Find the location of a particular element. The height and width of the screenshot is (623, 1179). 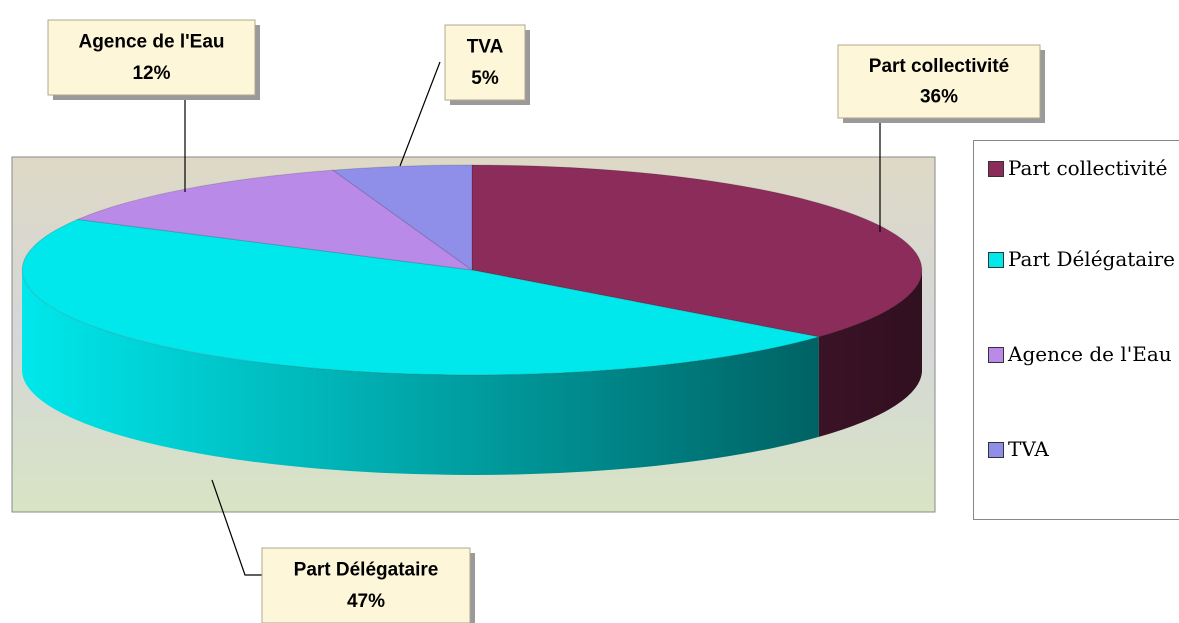

data-label-name: Part collectivité is located at coordinates (939, 66).